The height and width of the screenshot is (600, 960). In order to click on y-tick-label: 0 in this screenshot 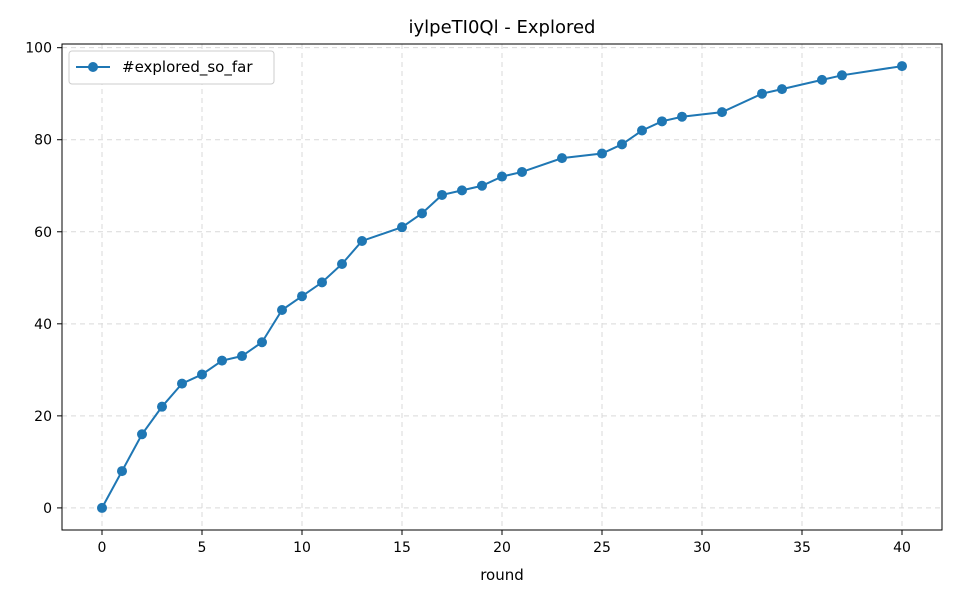, I will do `click(47, 509)`.